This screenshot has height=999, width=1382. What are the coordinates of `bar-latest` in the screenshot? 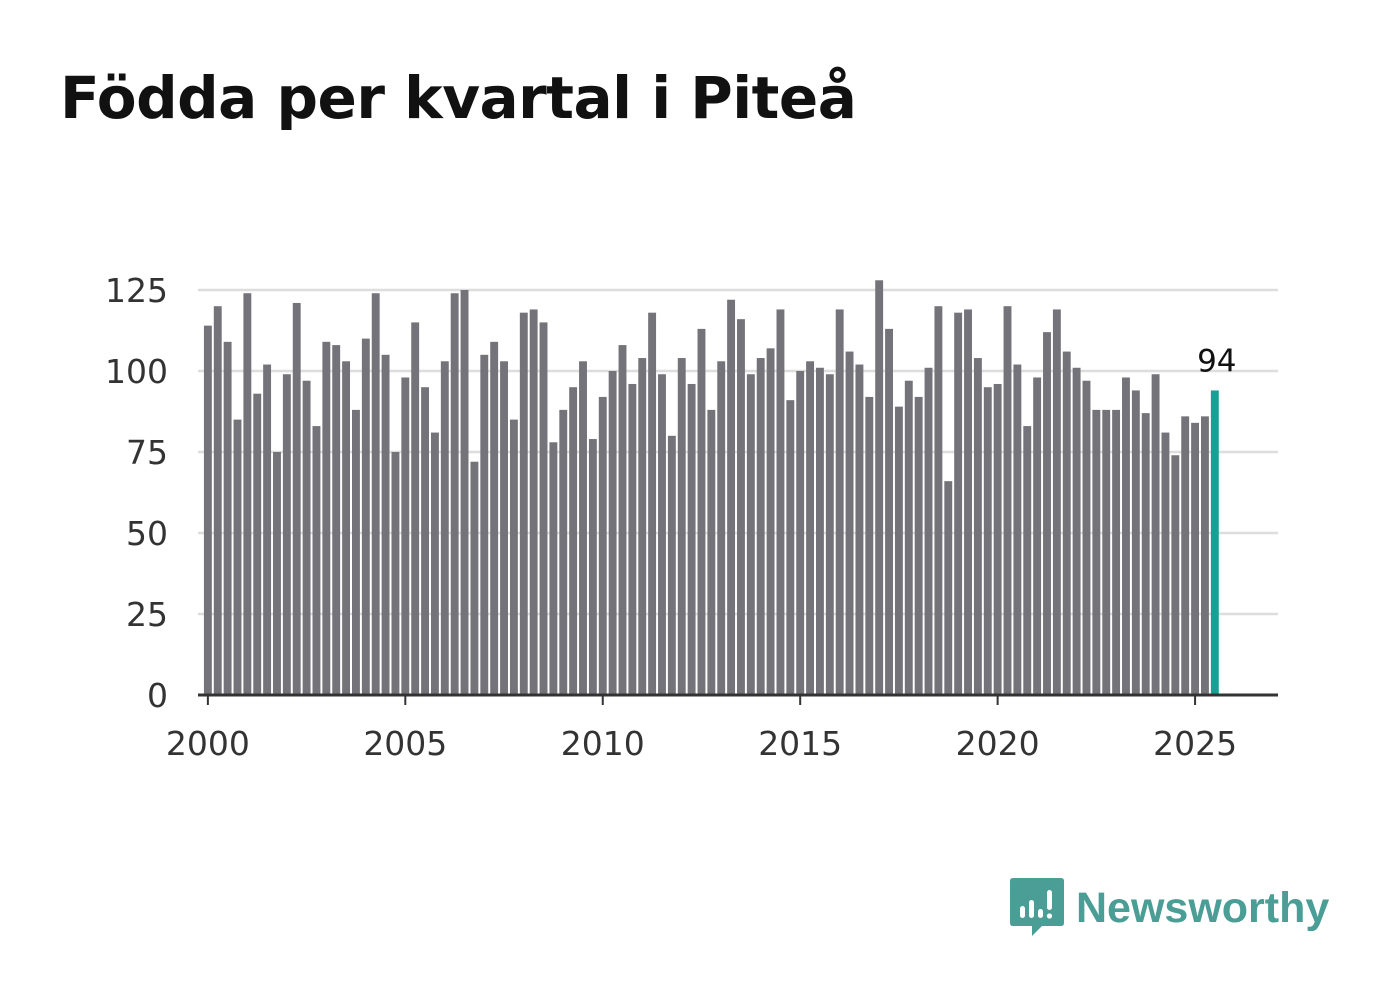 It's located at (1214, 542).